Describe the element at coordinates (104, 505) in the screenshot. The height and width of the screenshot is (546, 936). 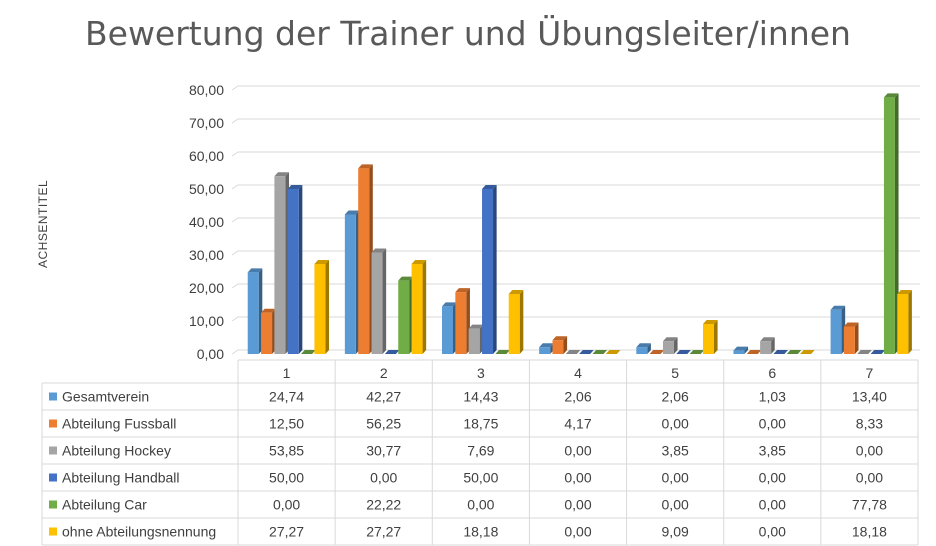
I see `legend-entry: Abteilung Car` at that location.